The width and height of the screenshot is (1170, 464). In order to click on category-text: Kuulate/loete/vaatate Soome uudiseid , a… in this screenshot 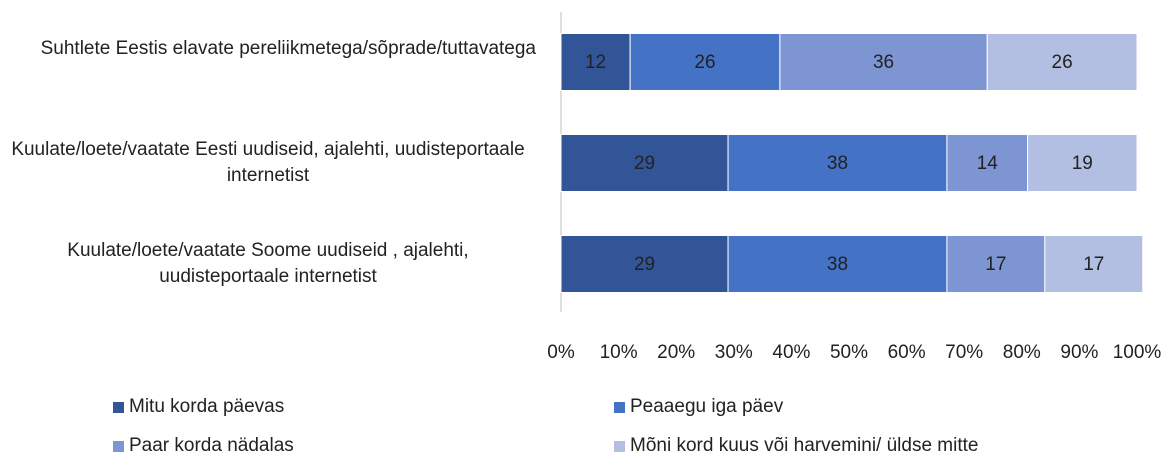, I will do `click(268, 263)`.